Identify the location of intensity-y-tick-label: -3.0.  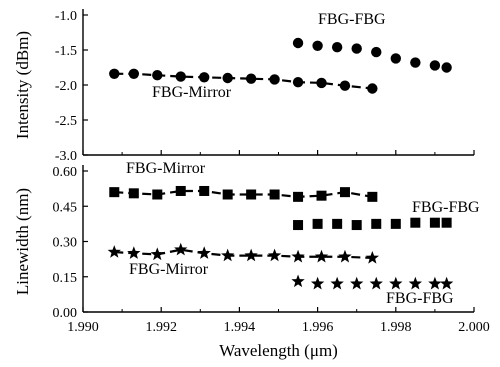
(66, 156).